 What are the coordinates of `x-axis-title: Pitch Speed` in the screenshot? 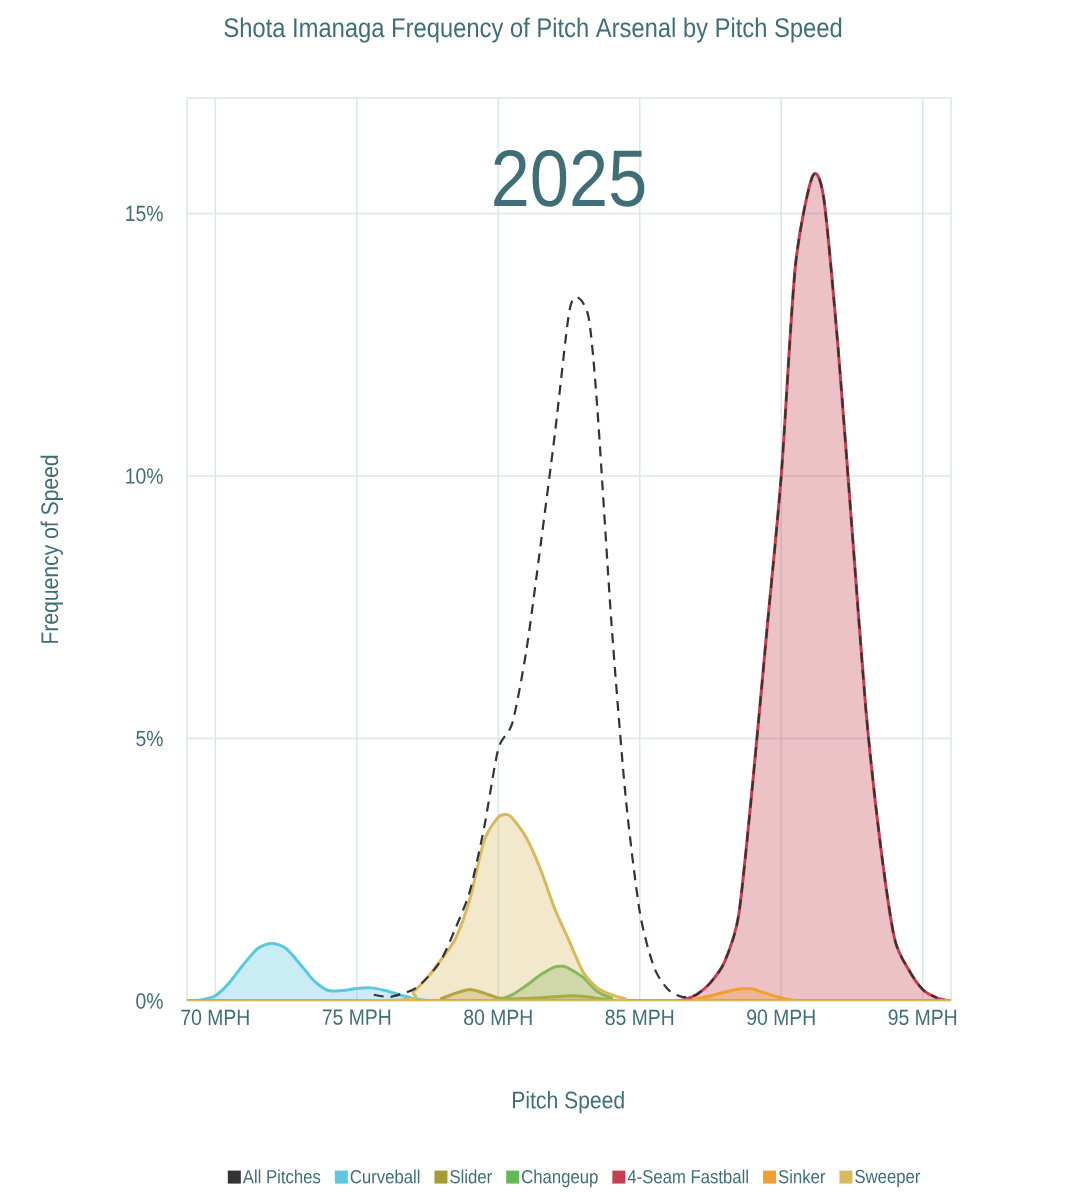 It's located at (568, 1102).